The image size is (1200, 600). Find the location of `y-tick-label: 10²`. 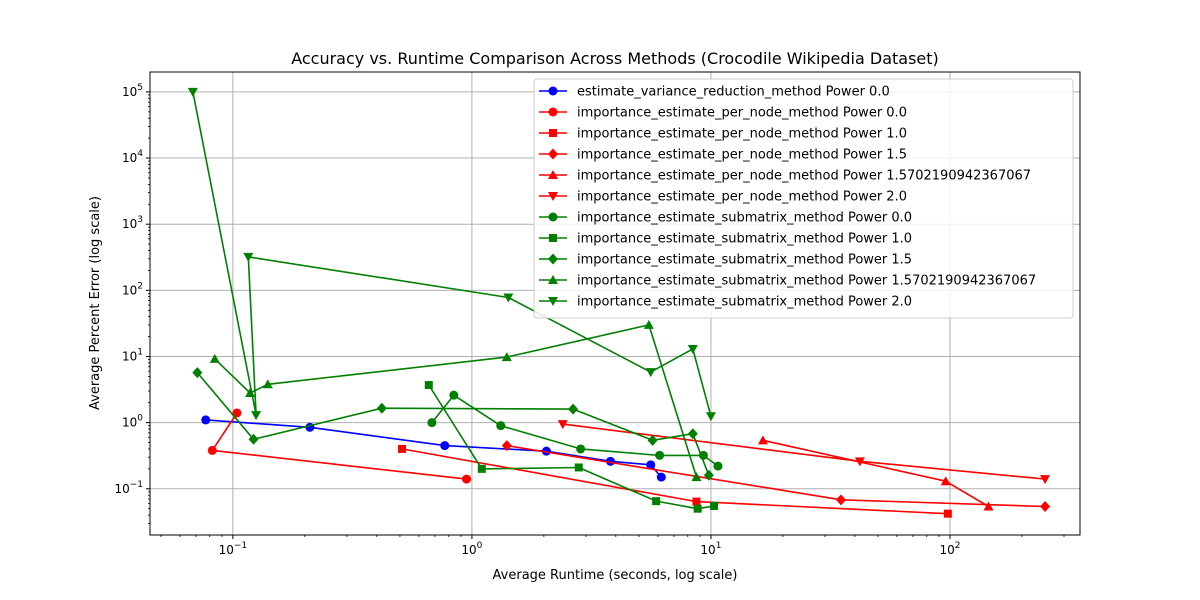

y-tick-label: 10² is located at coordinates (132, 289).